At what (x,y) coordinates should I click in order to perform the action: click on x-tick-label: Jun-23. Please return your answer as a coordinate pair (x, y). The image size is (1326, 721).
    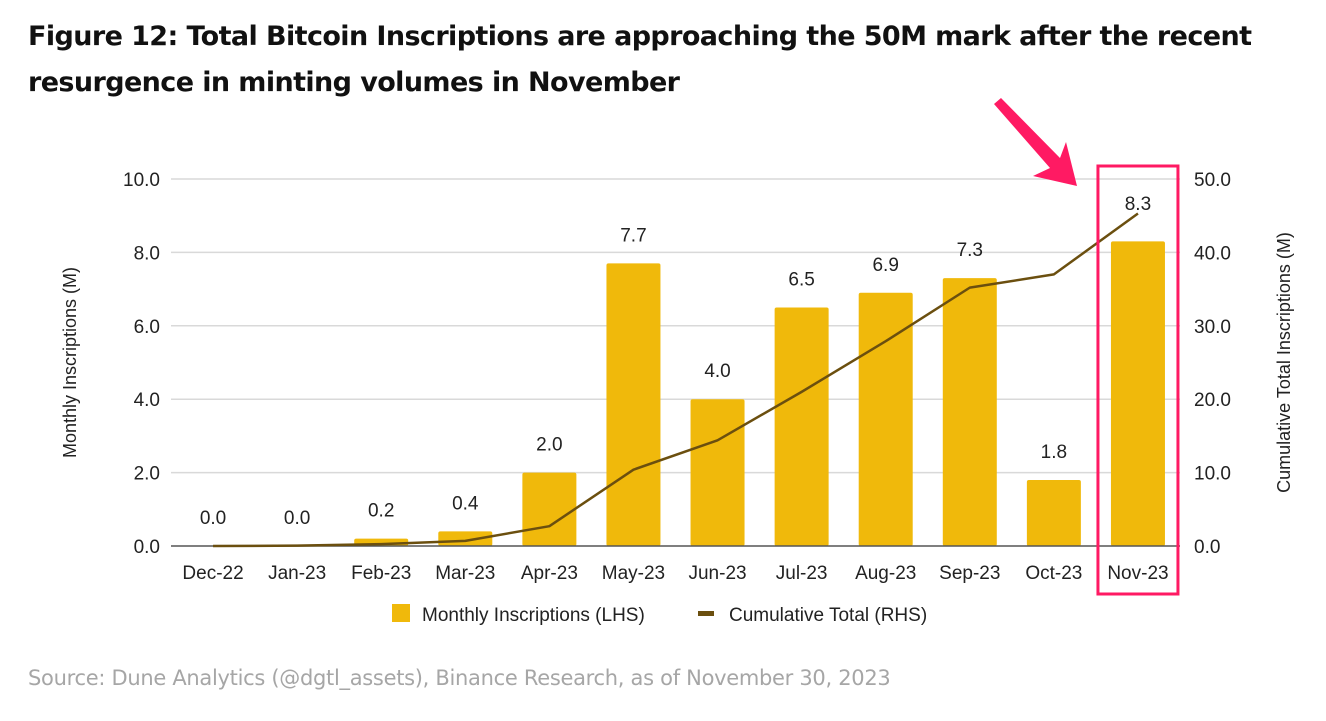
    Looking at the image, I should click on (717, 573).